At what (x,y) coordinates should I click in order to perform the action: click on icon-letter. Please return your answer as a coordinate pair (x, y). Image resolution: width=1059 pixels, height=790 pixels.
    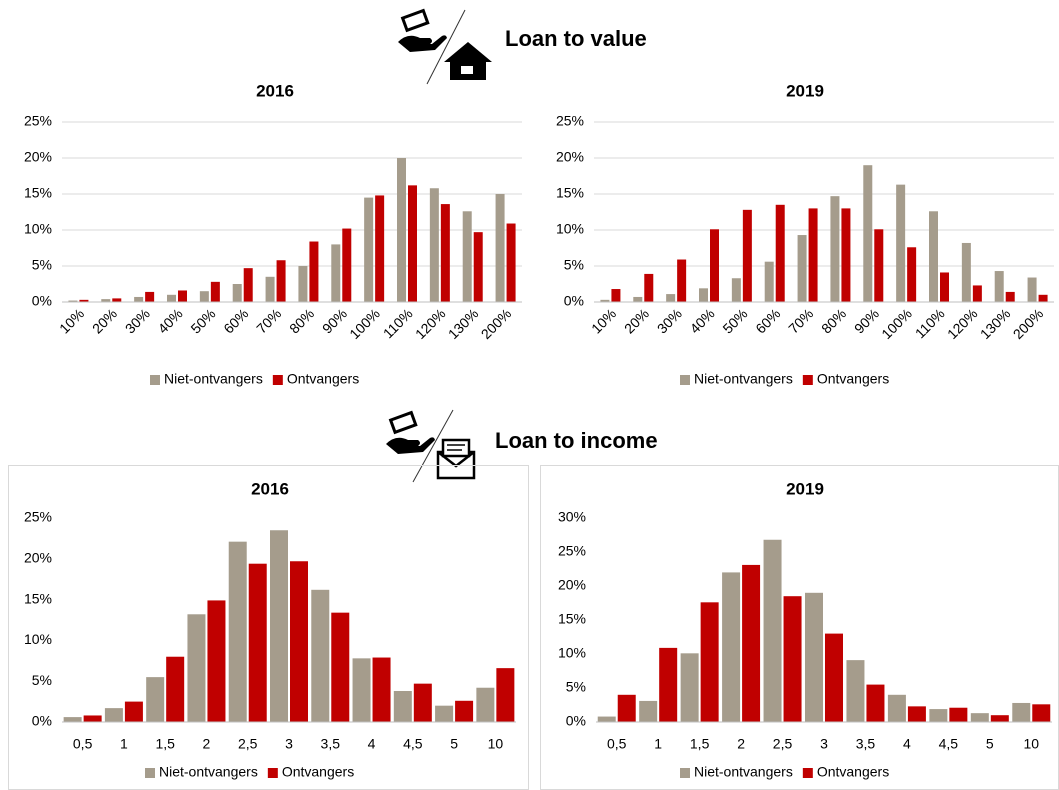
    Looking at the image, I should click on (456, 459).